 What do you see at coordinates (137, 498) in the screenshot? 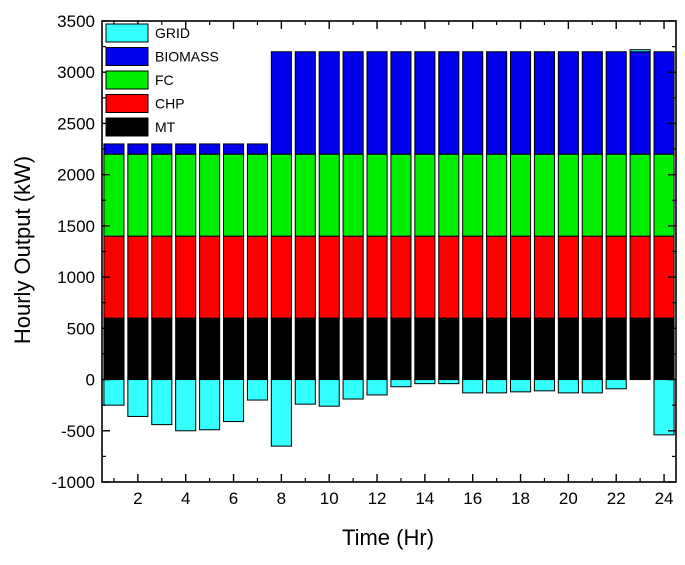
I see `x-tick-label: 2` at bounding box center [137, 498].